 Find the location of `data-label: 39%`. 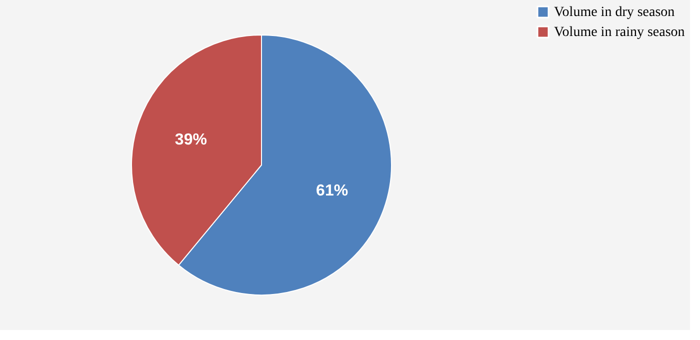

data-label: 39% is located at coordinates (190, 140).